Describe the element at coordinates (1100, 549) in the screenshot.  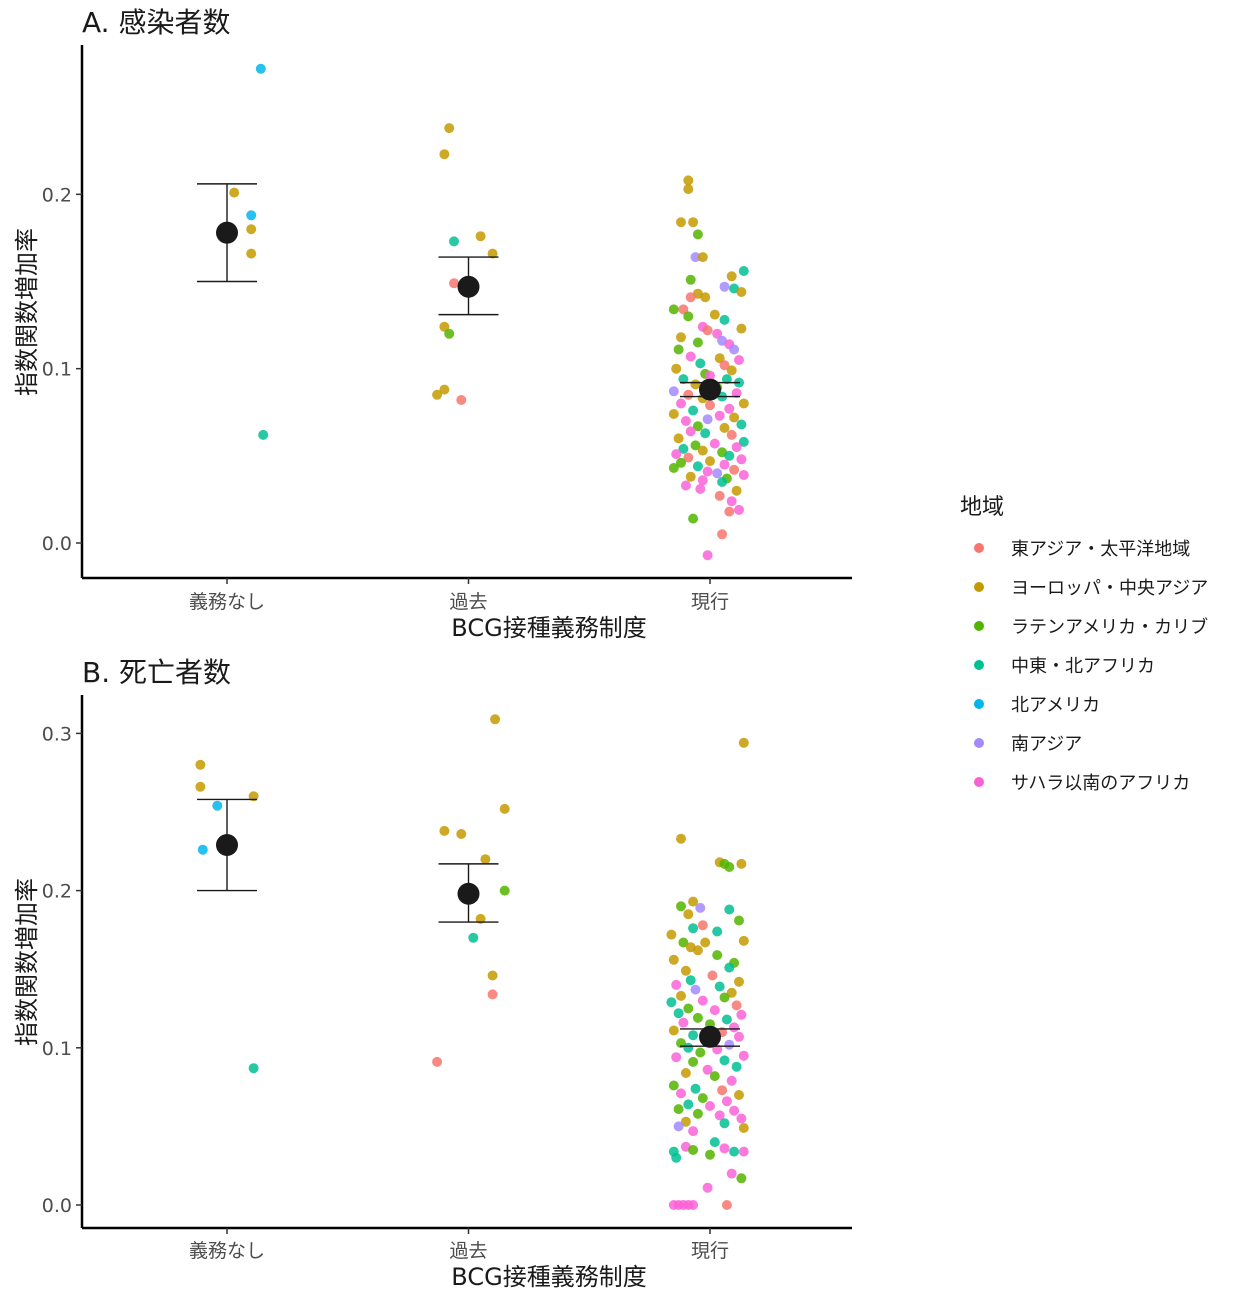
I see `legend-label: 東アジア・太平洋地域` at that location.